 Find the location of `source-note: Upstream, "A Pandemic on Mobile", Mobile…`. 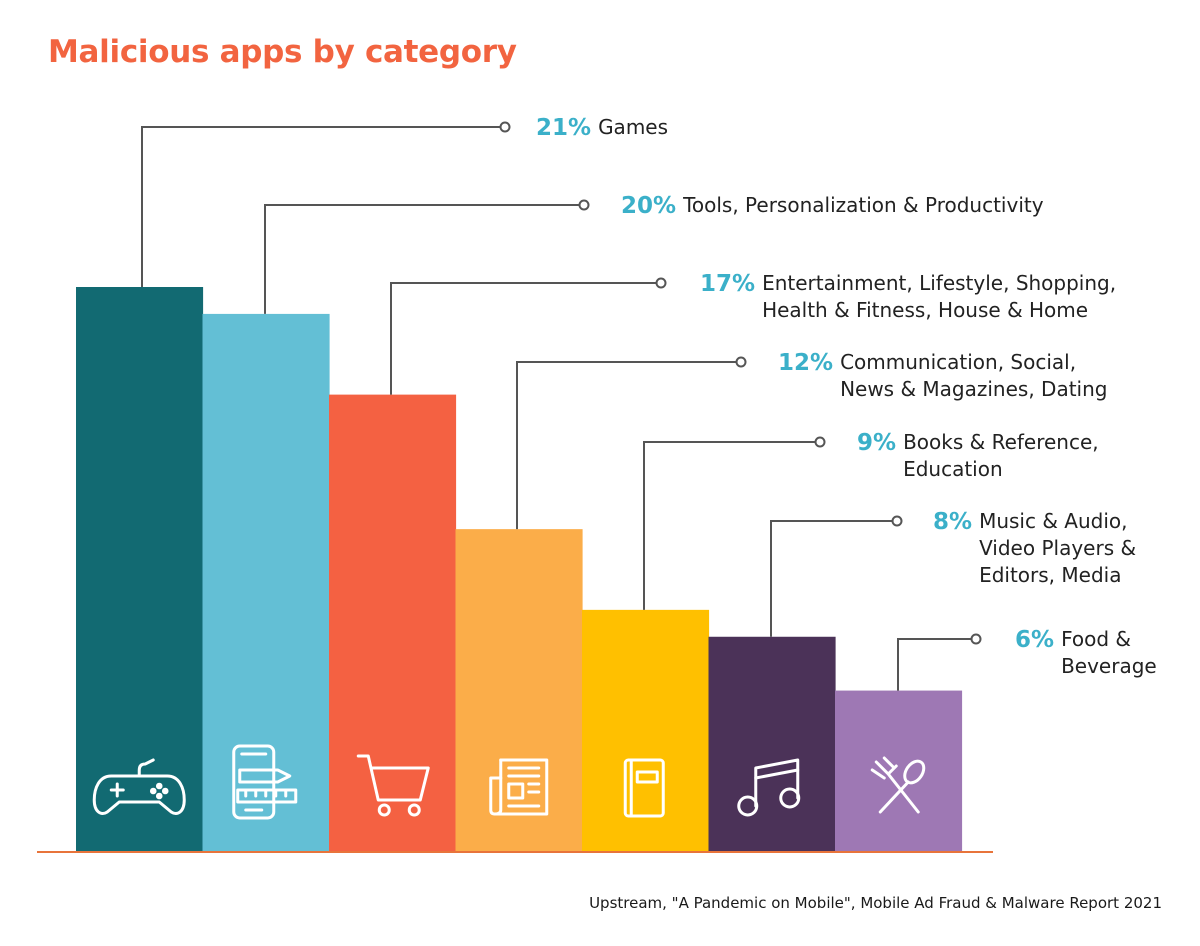

source-note: Upstream, "A Pandemic on Mobile", Mobile… is located at coordinates (875, 903).